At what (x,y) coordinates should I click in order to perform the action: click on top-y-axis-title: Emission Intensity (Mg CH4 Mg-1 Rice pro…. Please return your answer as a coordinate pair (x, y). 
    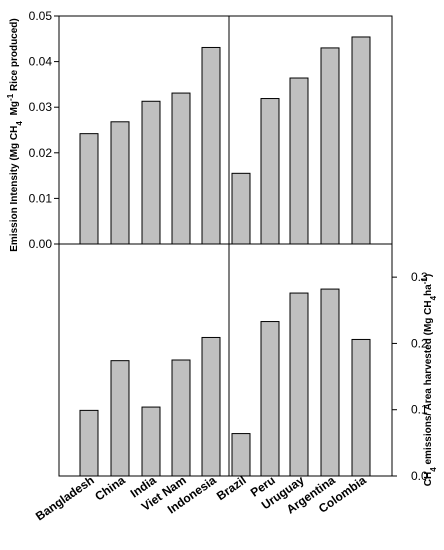
    Looking at the image, I should click on (15, 135).